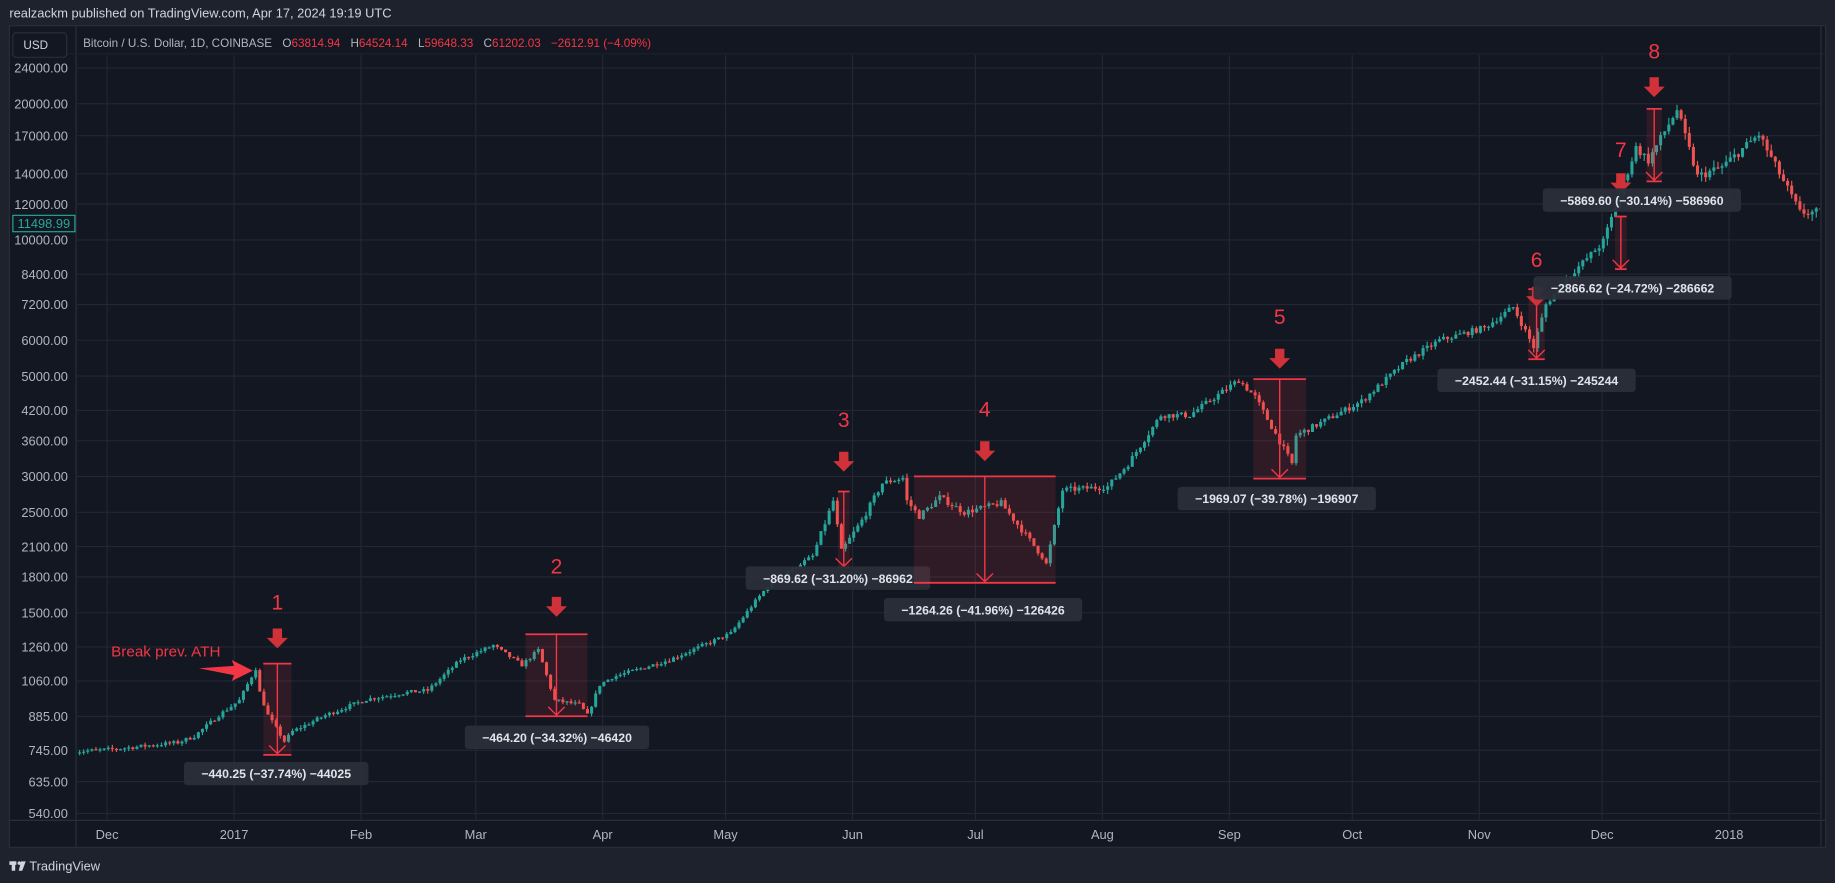 The image size is (1835, 883). What do you see at coordinates (983, 510) in the screenshot?
I see `drawdown-4: 4 −1264.26 (−41.96%) −126426` at bounding box center [983, 510].